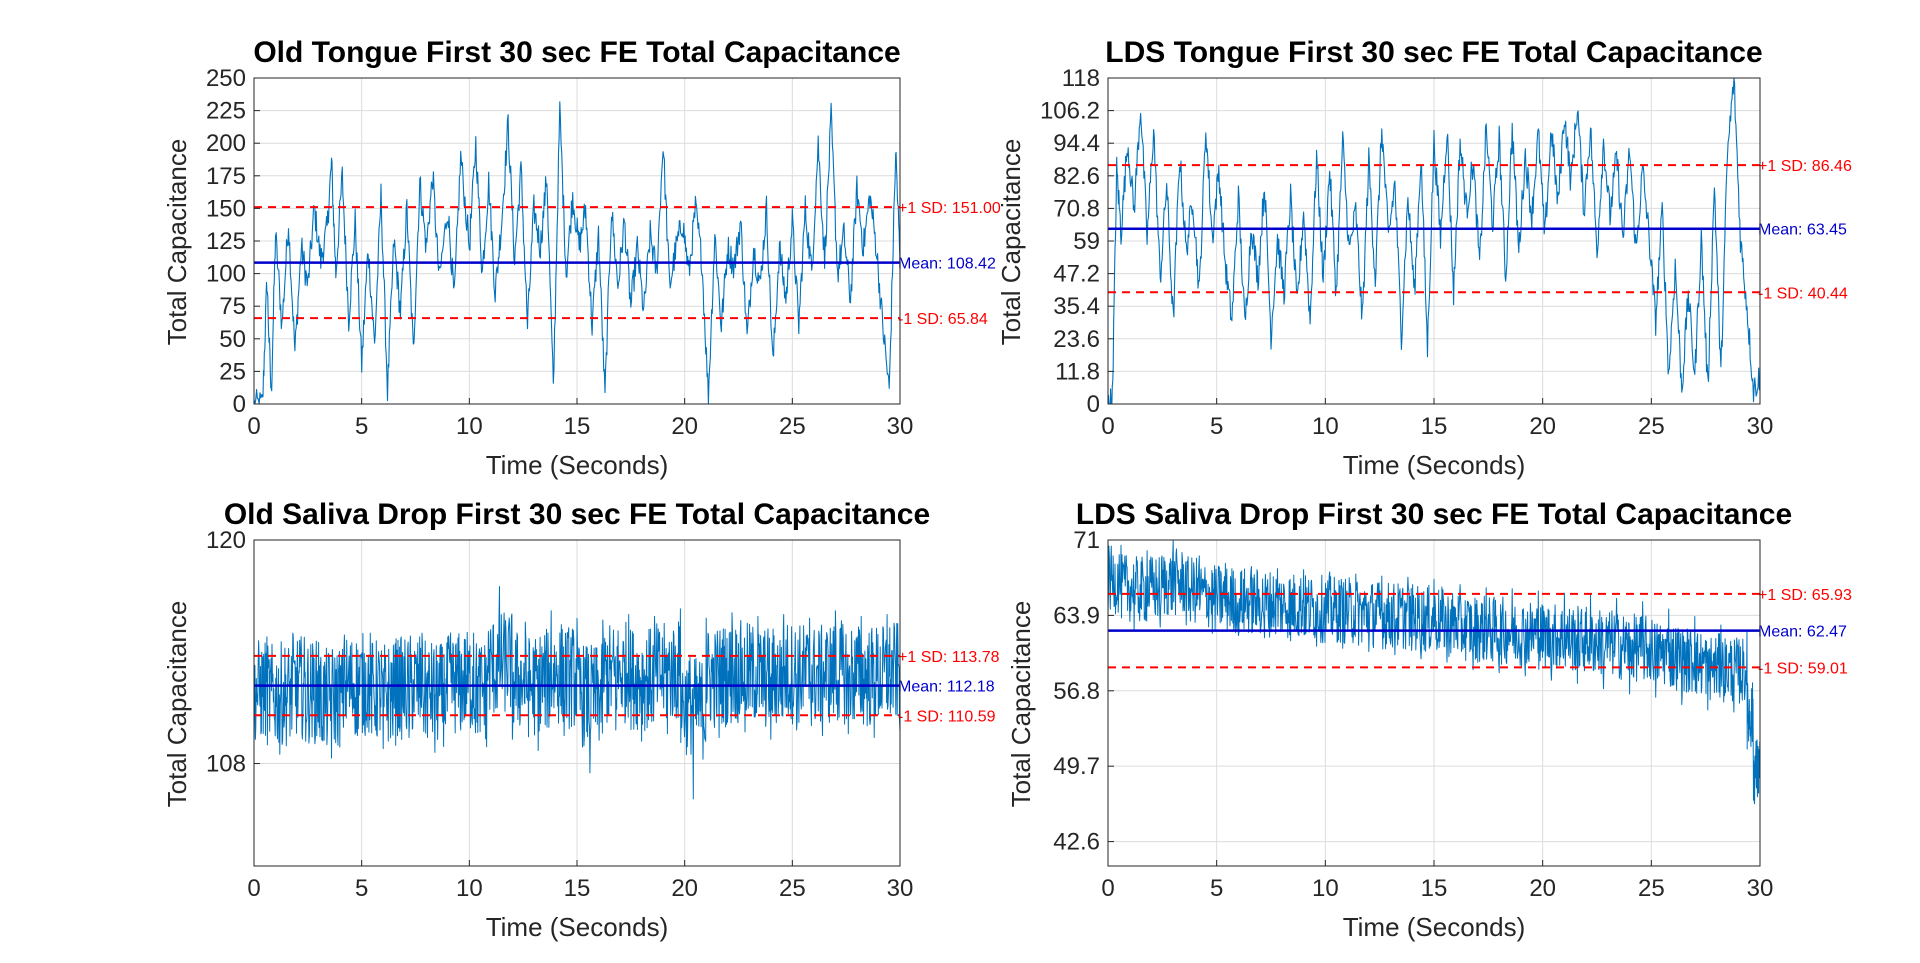 This screenshot has width=1920, height=963. Describe the element at coordinates (1802, 632) in the screenshot. I see `mean-label: Mean: 62.47` at that location.